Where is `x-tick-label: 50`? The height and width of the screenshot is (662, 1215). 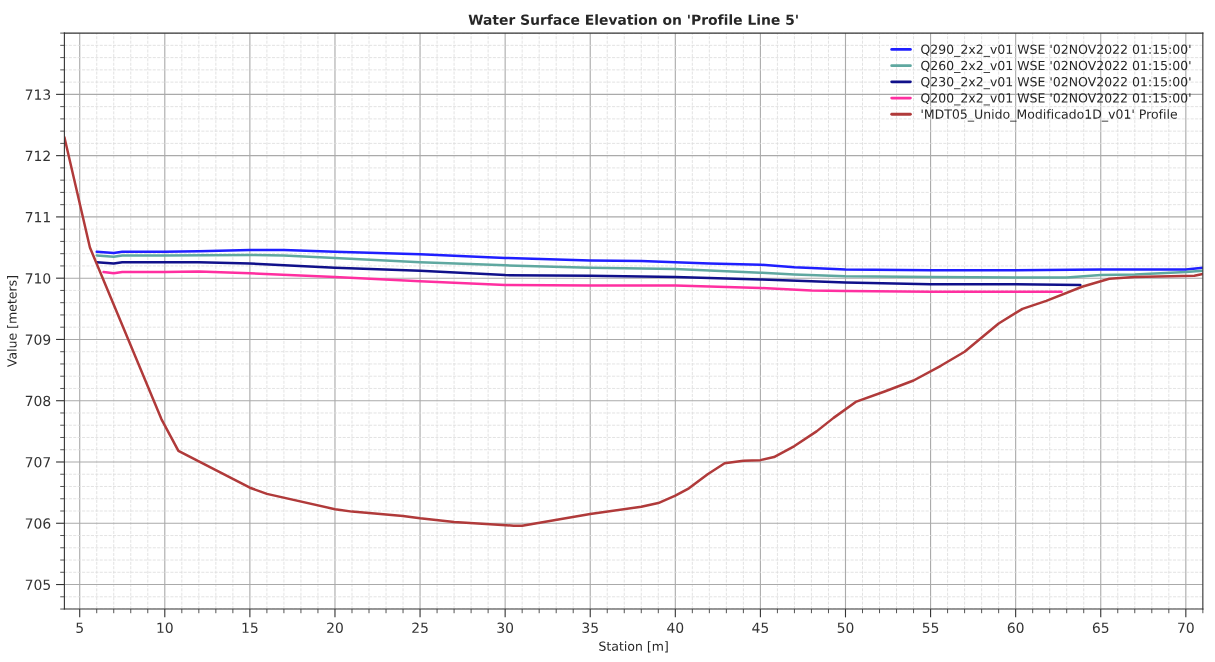 x-tick-label: 50 is located at coordinates (845, 627).